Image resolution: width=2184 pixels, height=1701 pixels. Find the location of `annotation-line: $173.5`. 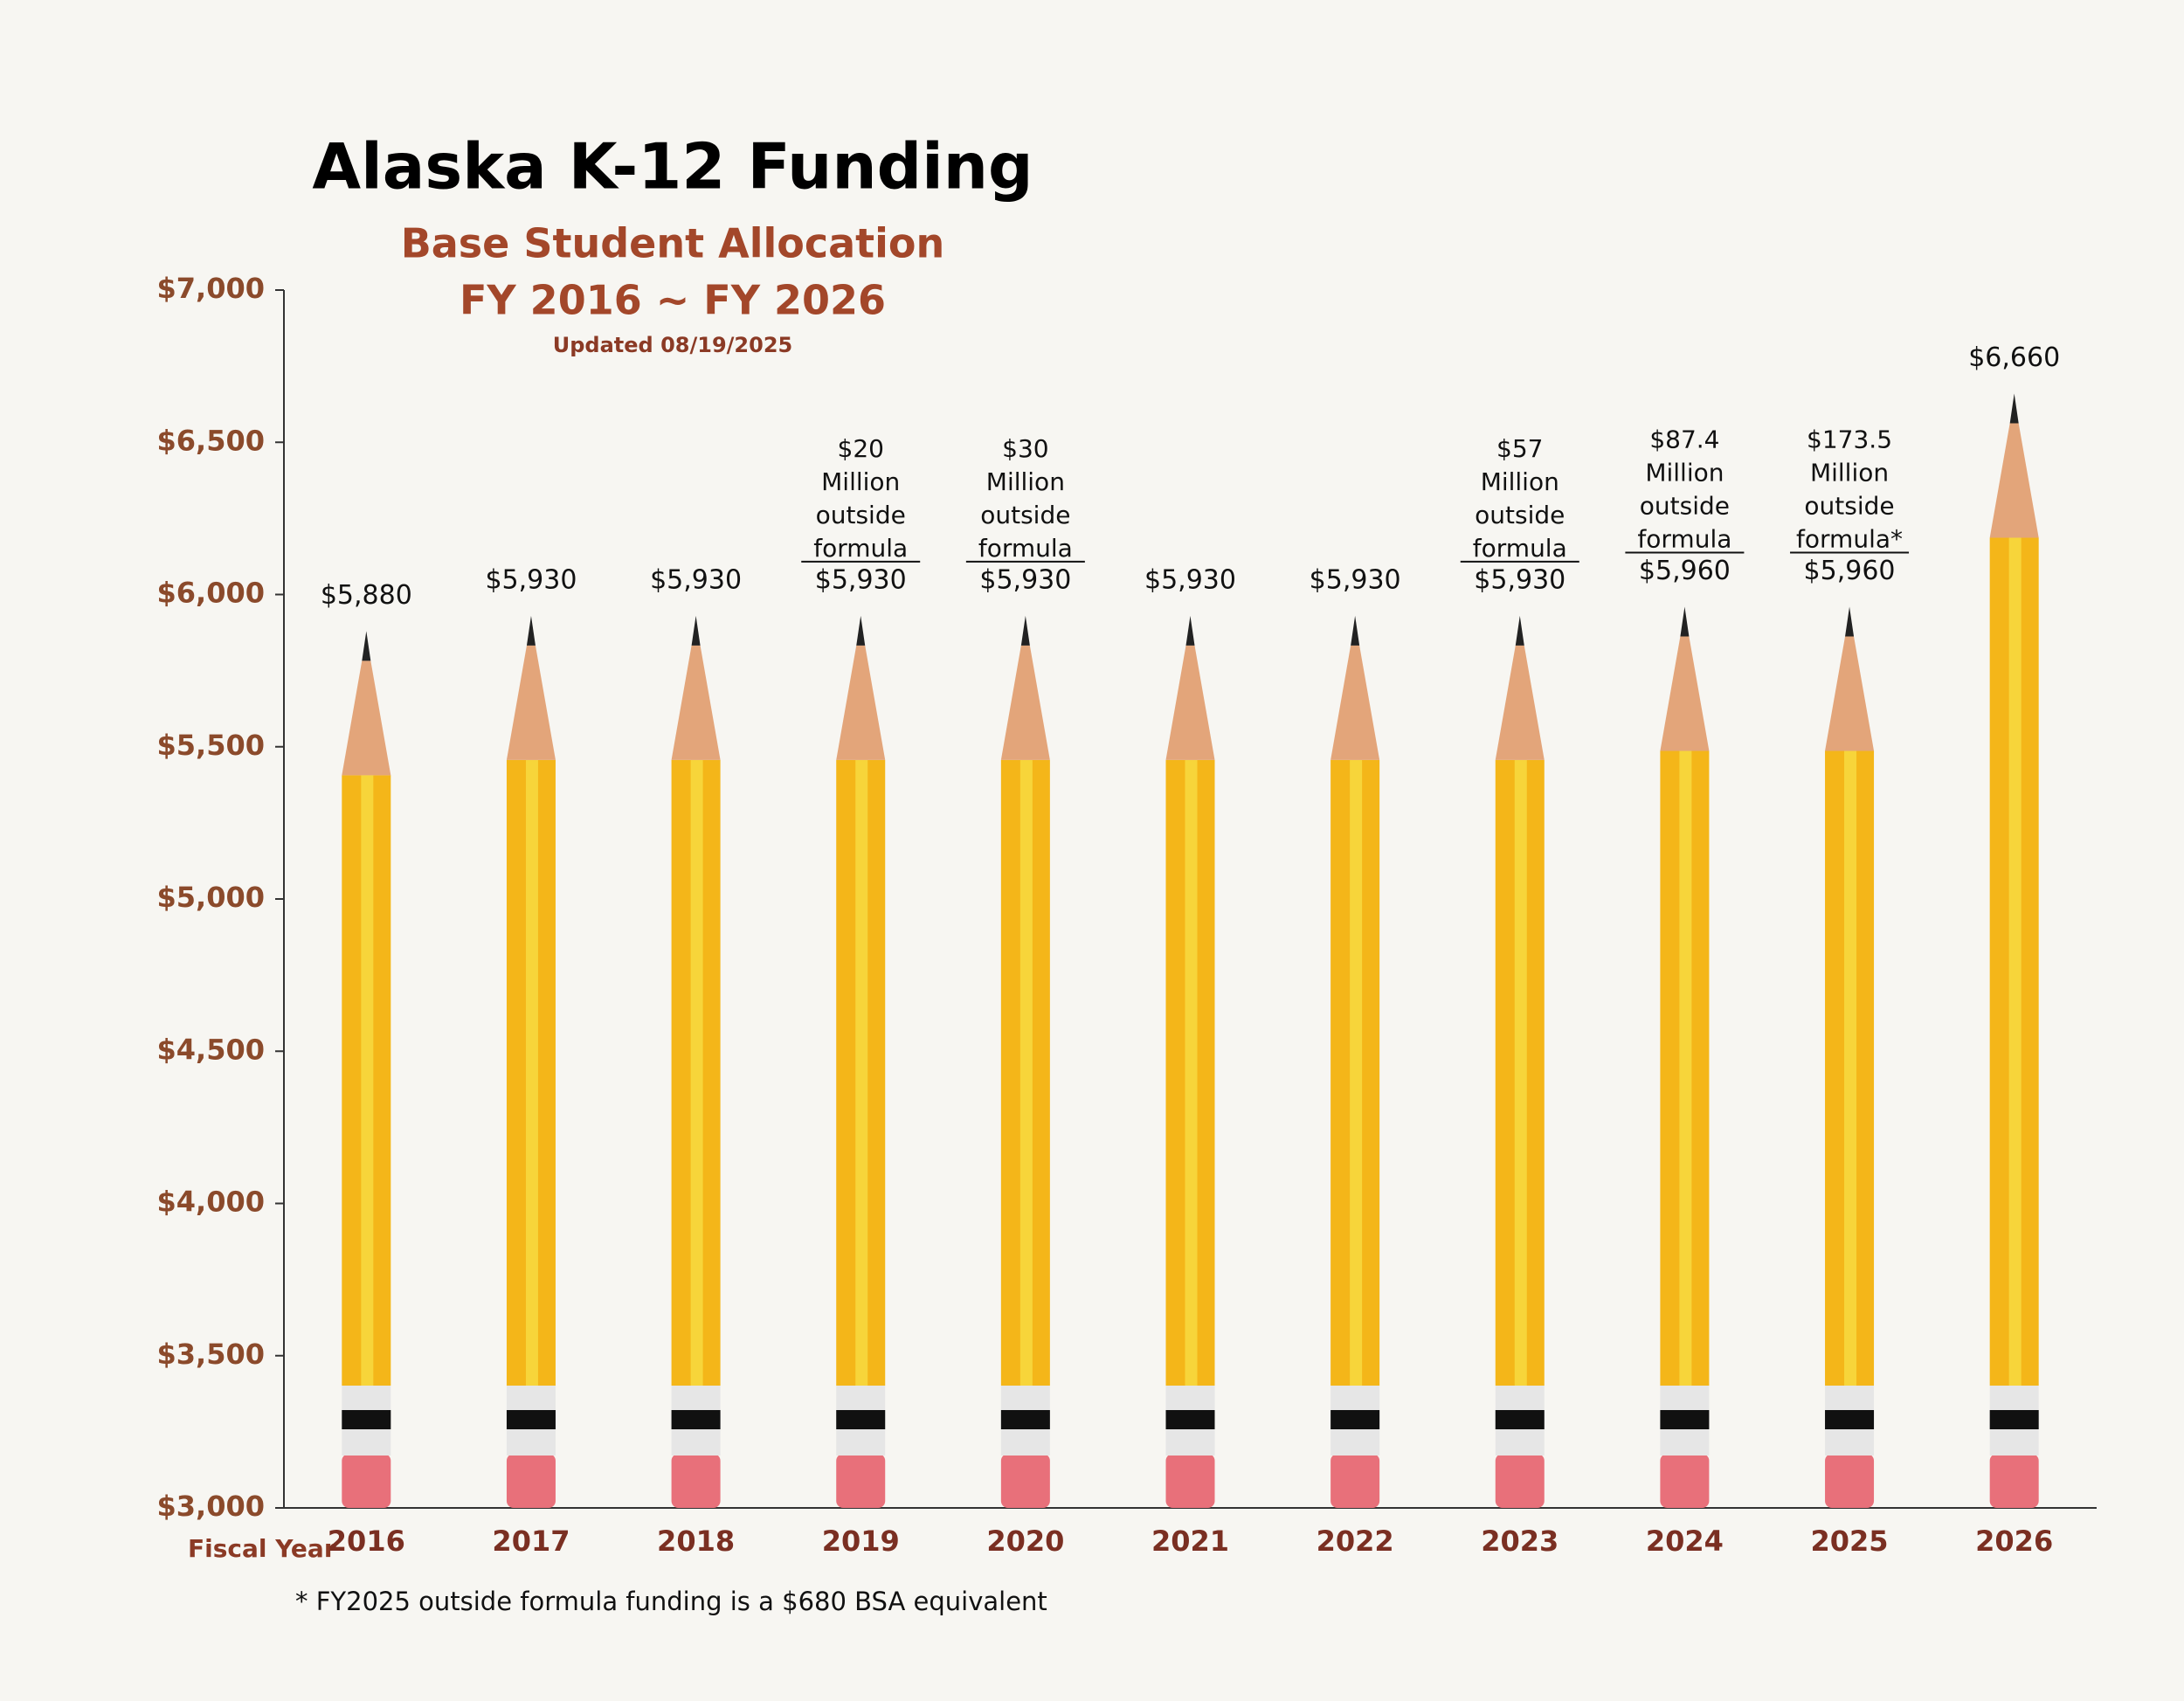

annotation-line: $173.5 is located at coordinates (1849, 439).